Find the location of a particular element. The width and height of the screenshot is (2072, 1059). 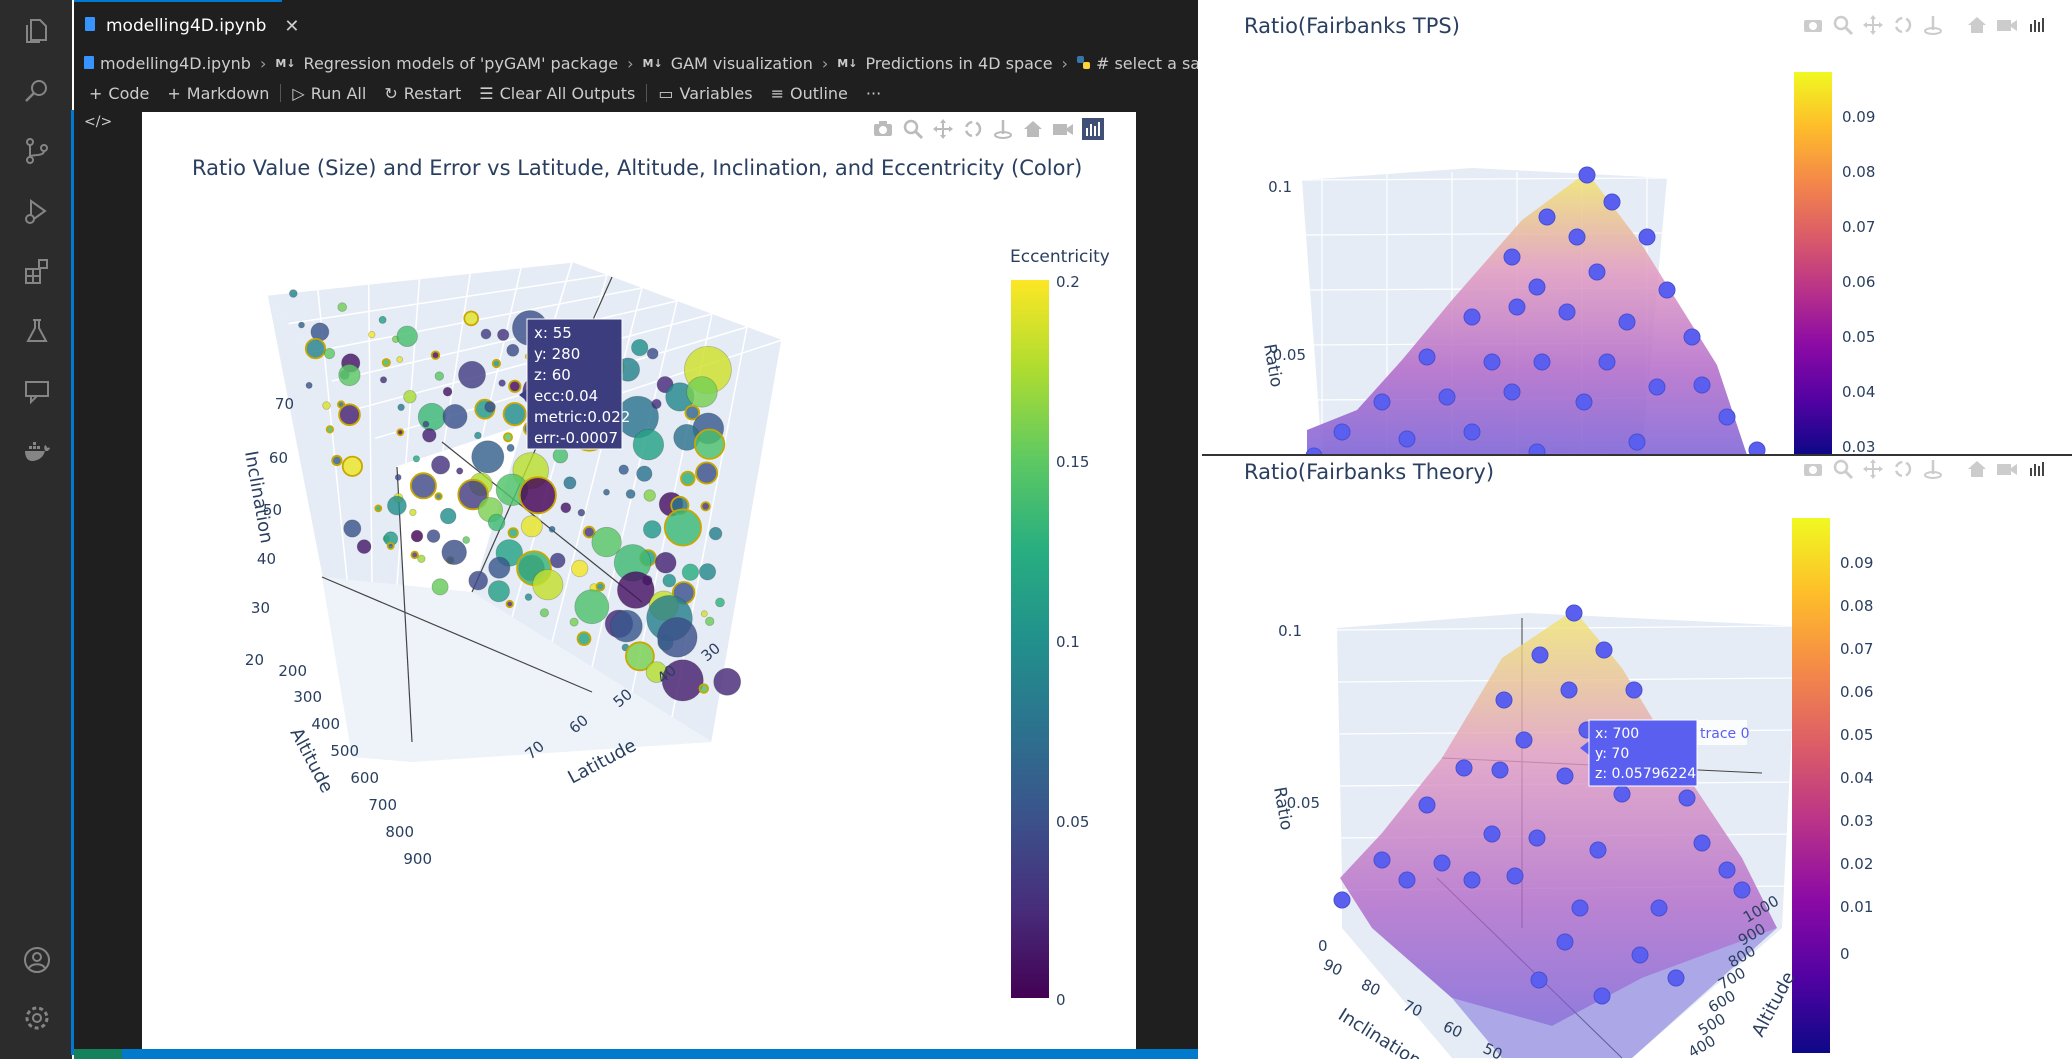

add-markdown-label: Markdown is located at coordinates (228, 93).